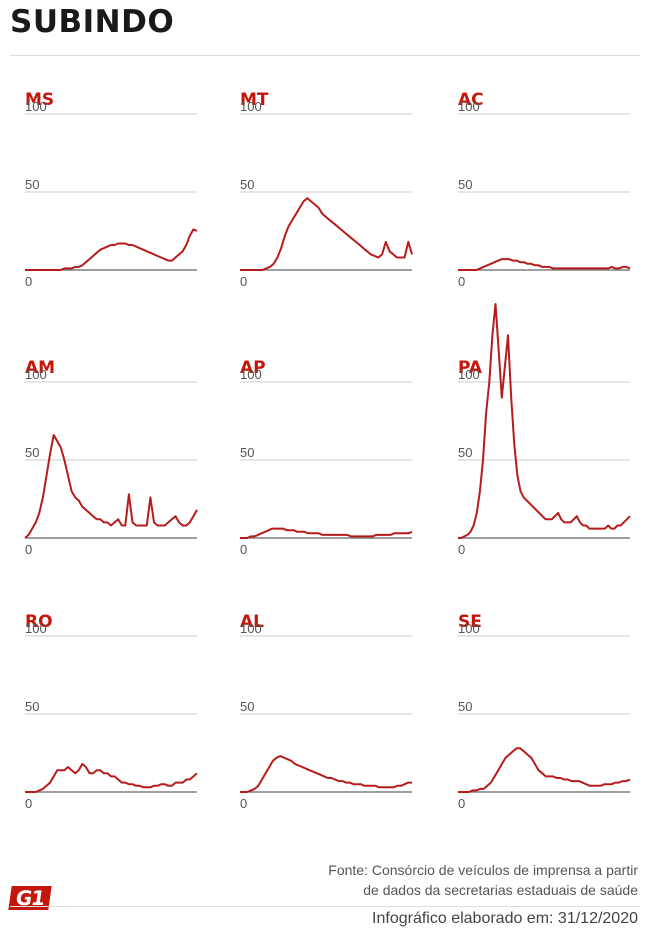  I want to click on title-divider, so click(325, 55).